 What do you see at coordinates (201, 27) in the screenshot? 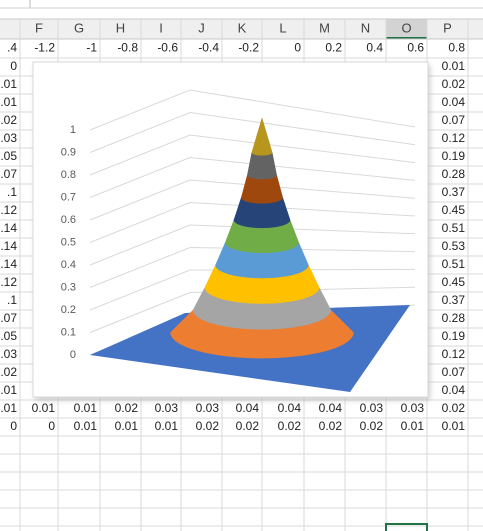
I see `column-header: J` at bounding box center [201, 27].